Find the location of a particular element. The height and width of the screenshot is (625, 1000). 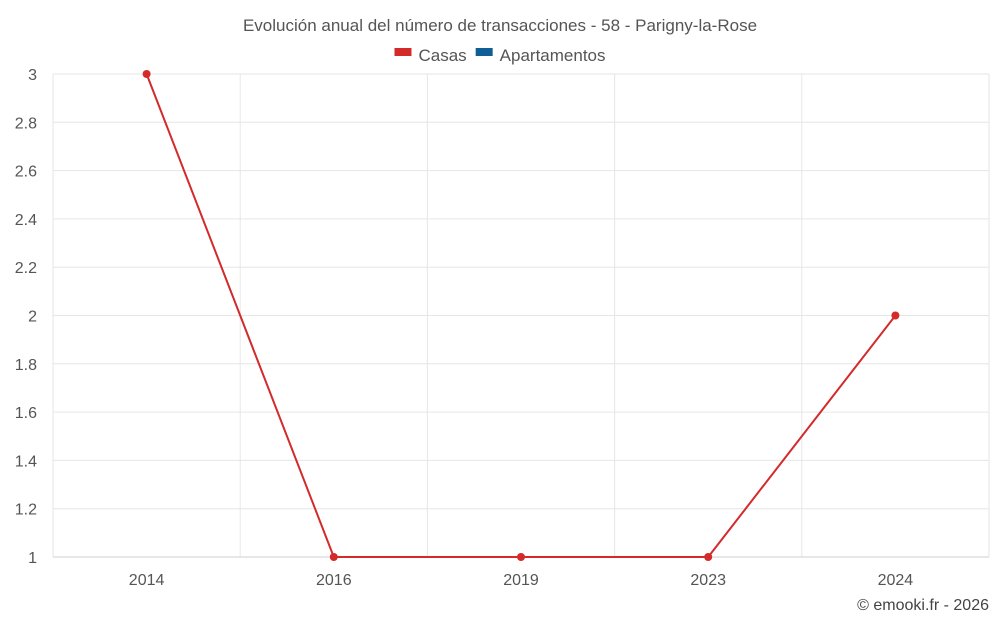

y-tick-label: 1 is located at coordinates (32, 558).